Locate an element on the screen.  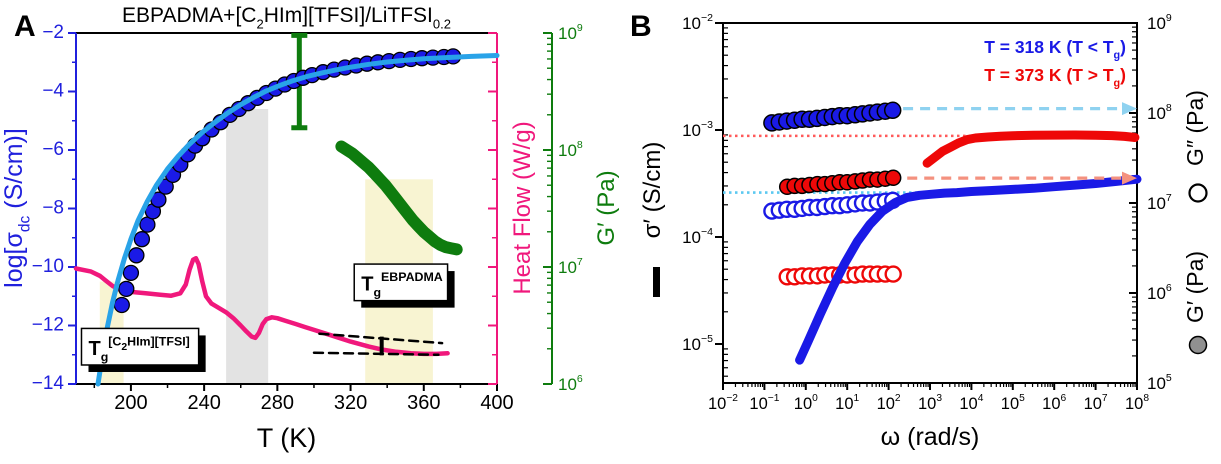
panel-a-y-tick-label: −6 is located at coordinates (53, 149).